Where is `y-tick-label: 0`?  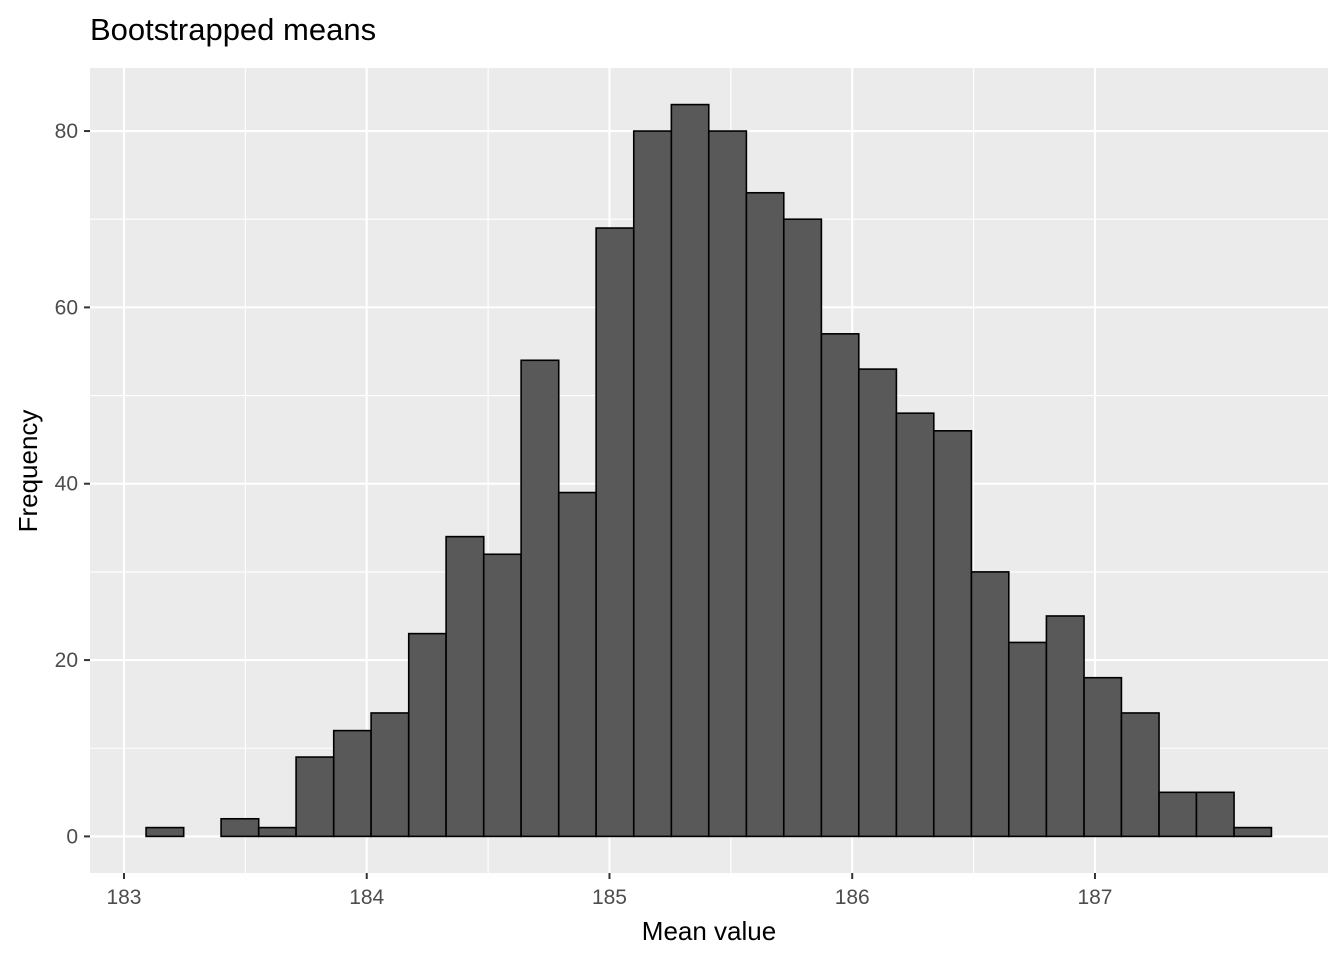 y-tick-label: 0 is located at coordinates (72, 836).